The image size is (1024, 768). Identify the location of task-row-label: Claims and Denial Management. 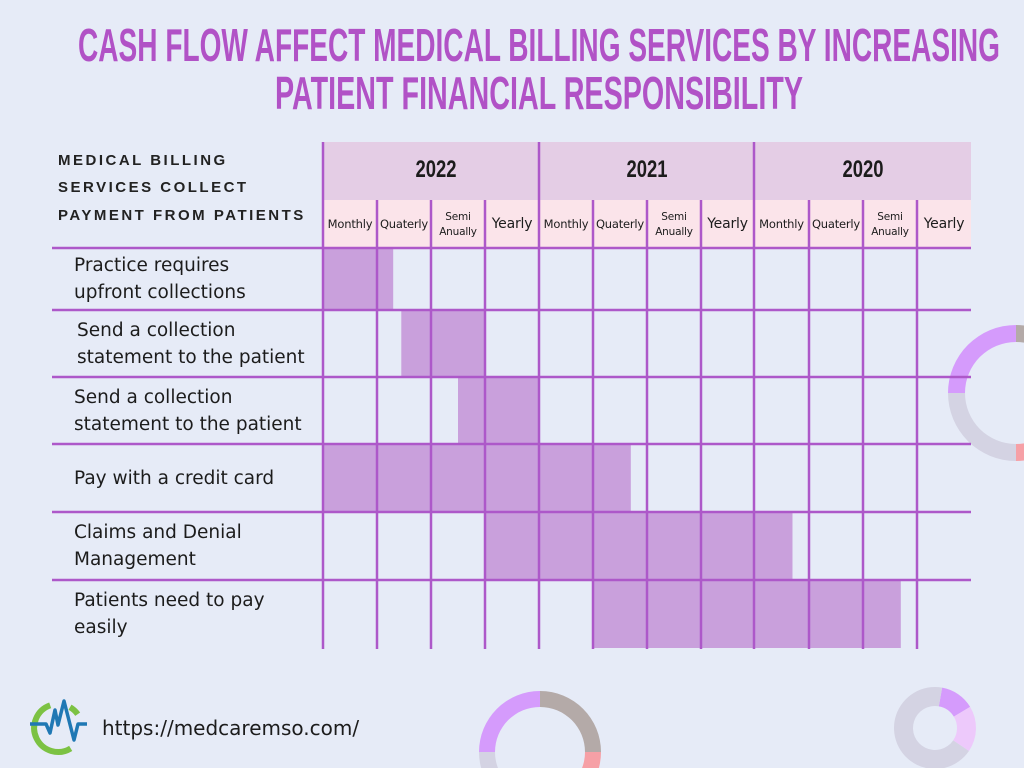
(181, 546).